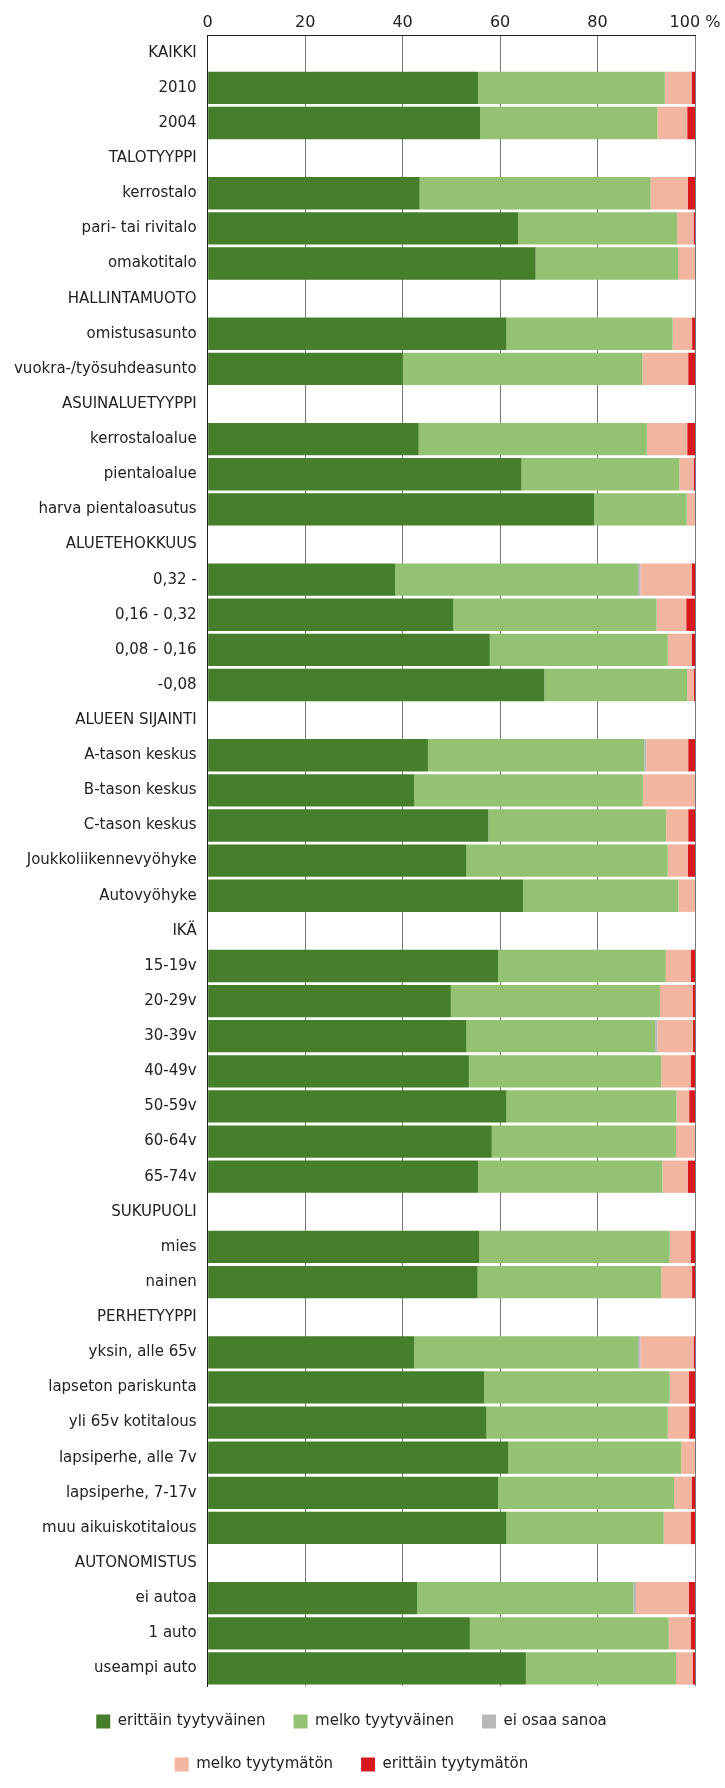  Describe the element at coordinates (131, 1491) in the screenshot. I see `y-tick-label: lapsiperhe, 7-17v` at that location.